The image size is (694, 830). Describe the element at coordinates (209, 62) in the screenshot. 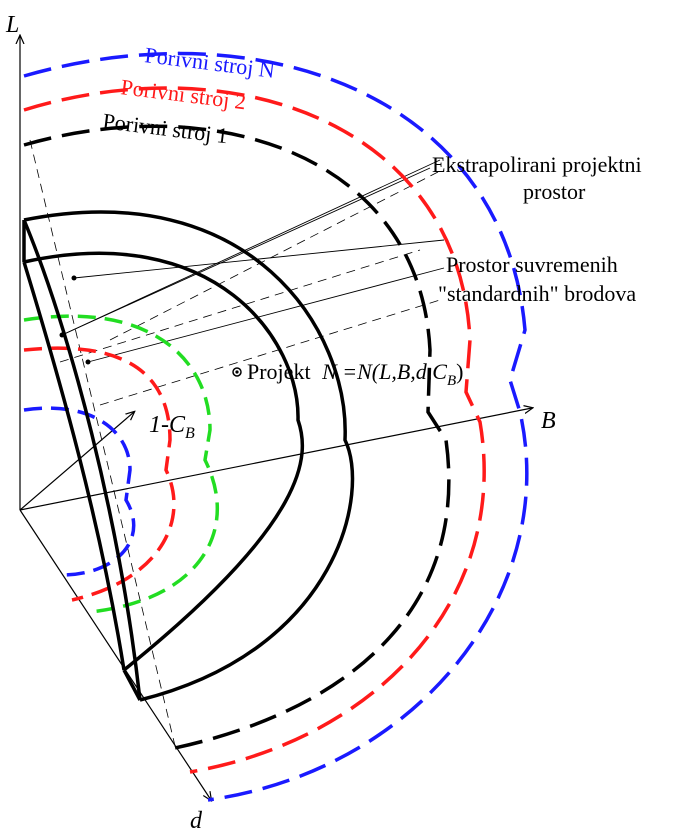

I see `label-stroj-n: Porivni stroj N` at that location.